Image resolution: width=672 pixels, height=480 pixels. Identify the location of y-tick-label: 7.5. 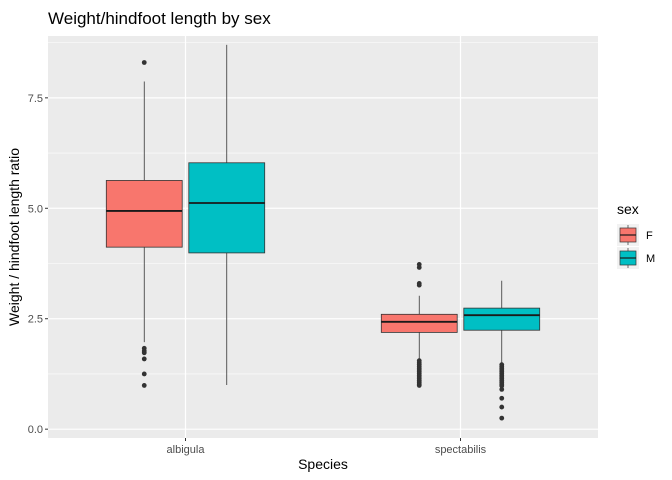
(35, 99).